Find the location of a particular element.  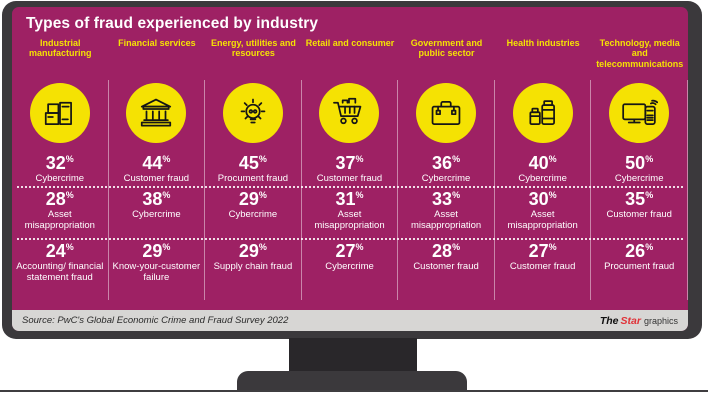

stat-value: 50% is located at coordinates (639, 163).